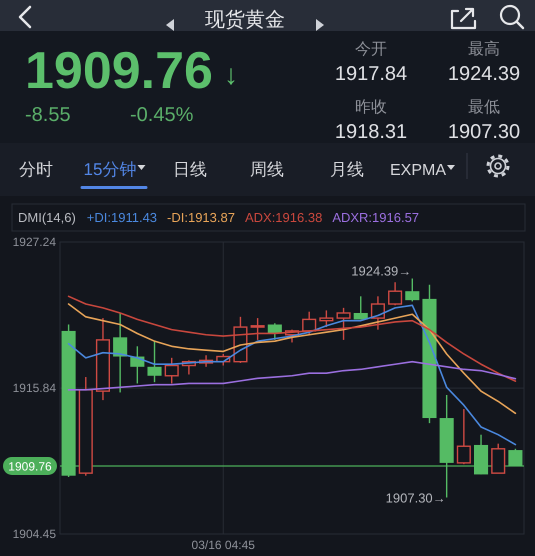  Describe the element at coordinates (201, 217) in the screenshot. I see `text: -DI:1913.87` at that location.